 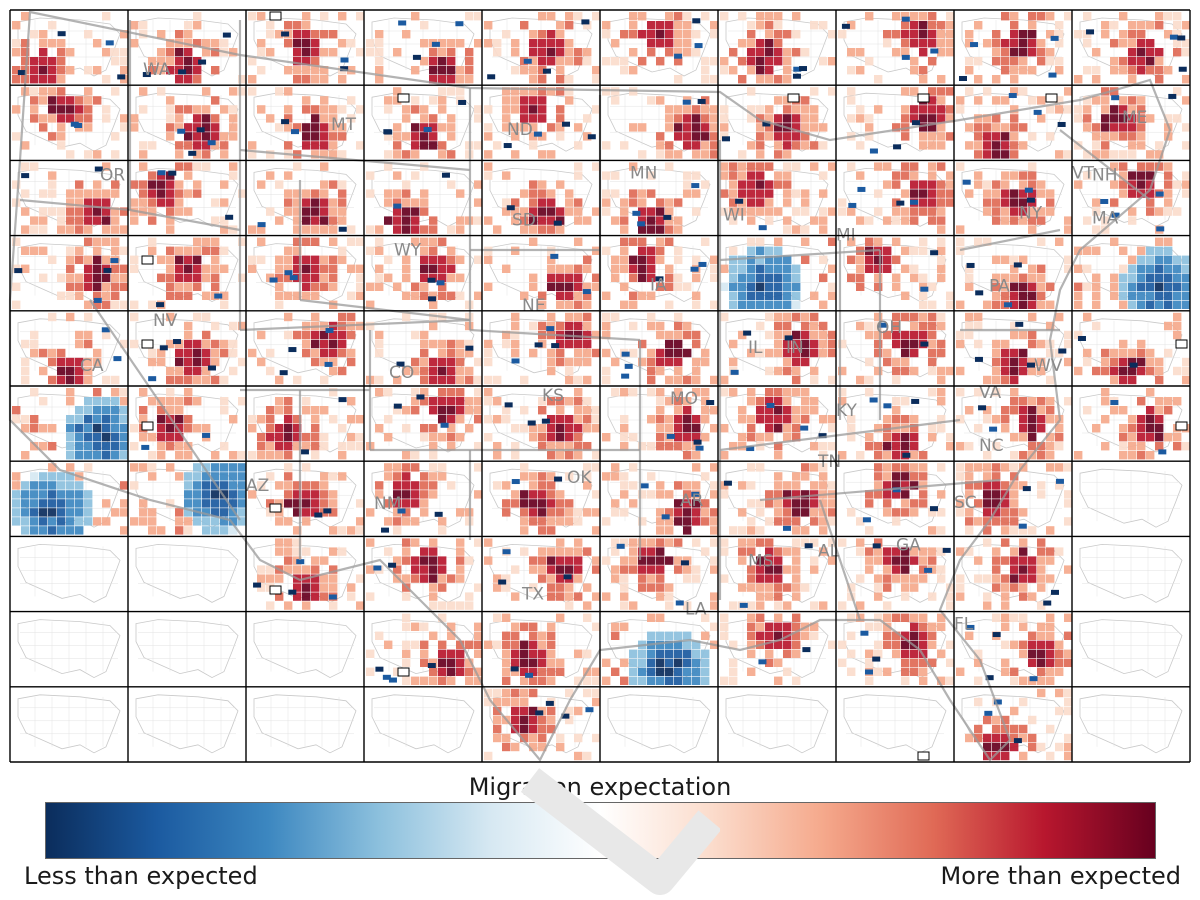 I want to click on state-label: ME, so click(x=1134, y=118).